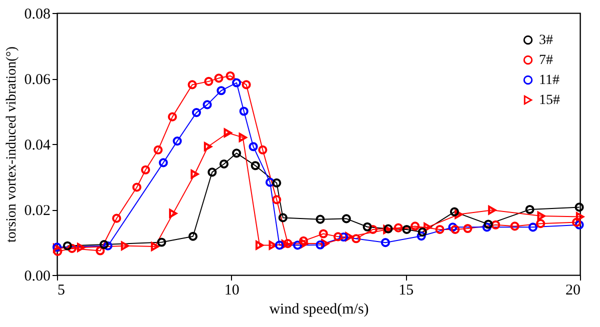  What do you see at coordinates (37, 146) in the screenshot?
I see `y-tick-label: 0.04` at bounding box center [37, 146].